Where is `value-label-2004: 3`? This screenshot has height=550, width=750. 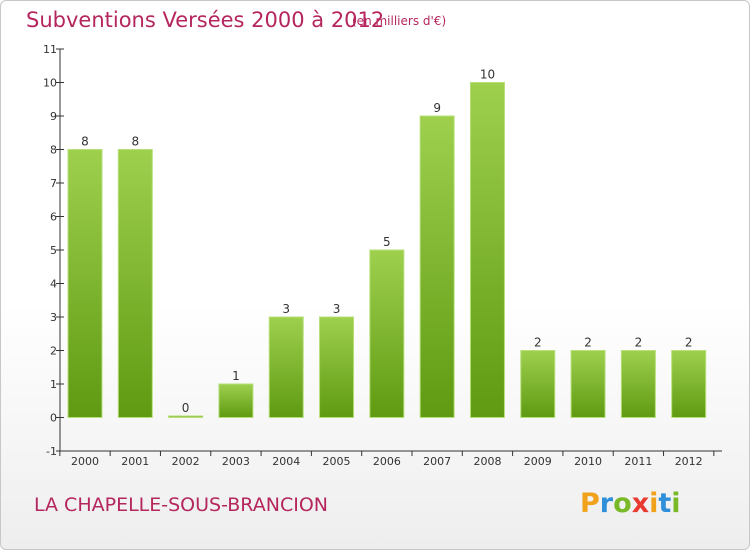
value-label-2004: 3 is located at coordinates (286, 309).